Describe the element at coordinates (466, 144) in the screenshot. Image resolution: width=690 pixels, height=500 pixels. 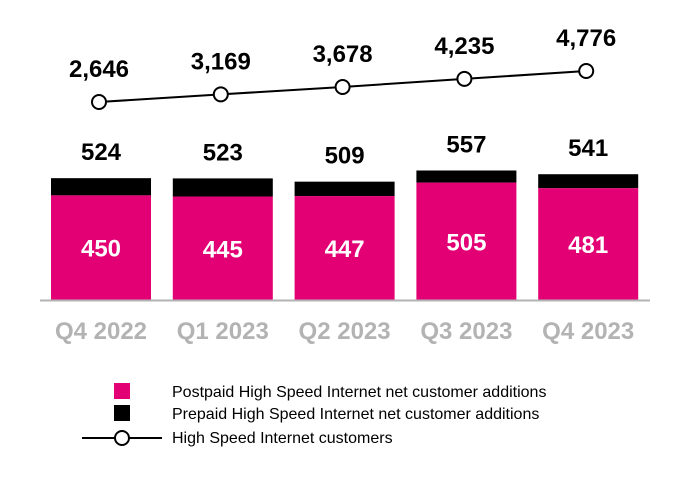
I see `bar-total-label: 557` at that location.